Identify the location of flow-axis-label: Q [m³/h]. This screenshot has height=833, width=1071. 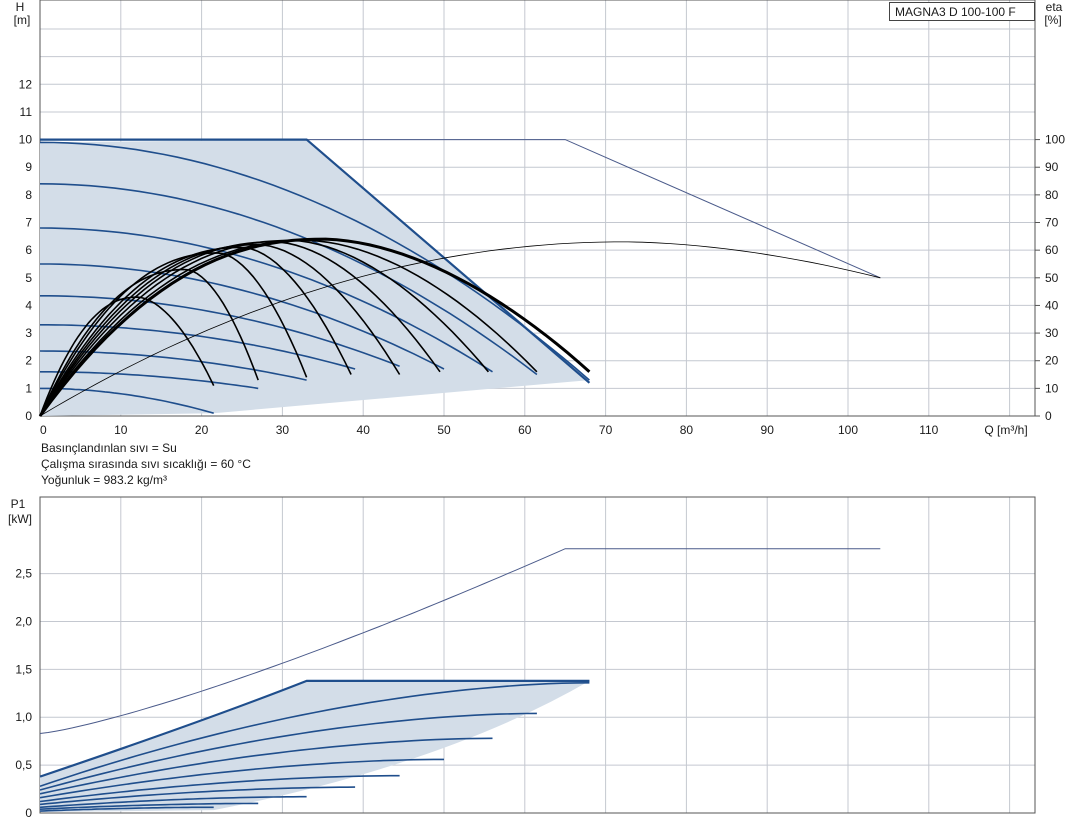
(1005, 430).